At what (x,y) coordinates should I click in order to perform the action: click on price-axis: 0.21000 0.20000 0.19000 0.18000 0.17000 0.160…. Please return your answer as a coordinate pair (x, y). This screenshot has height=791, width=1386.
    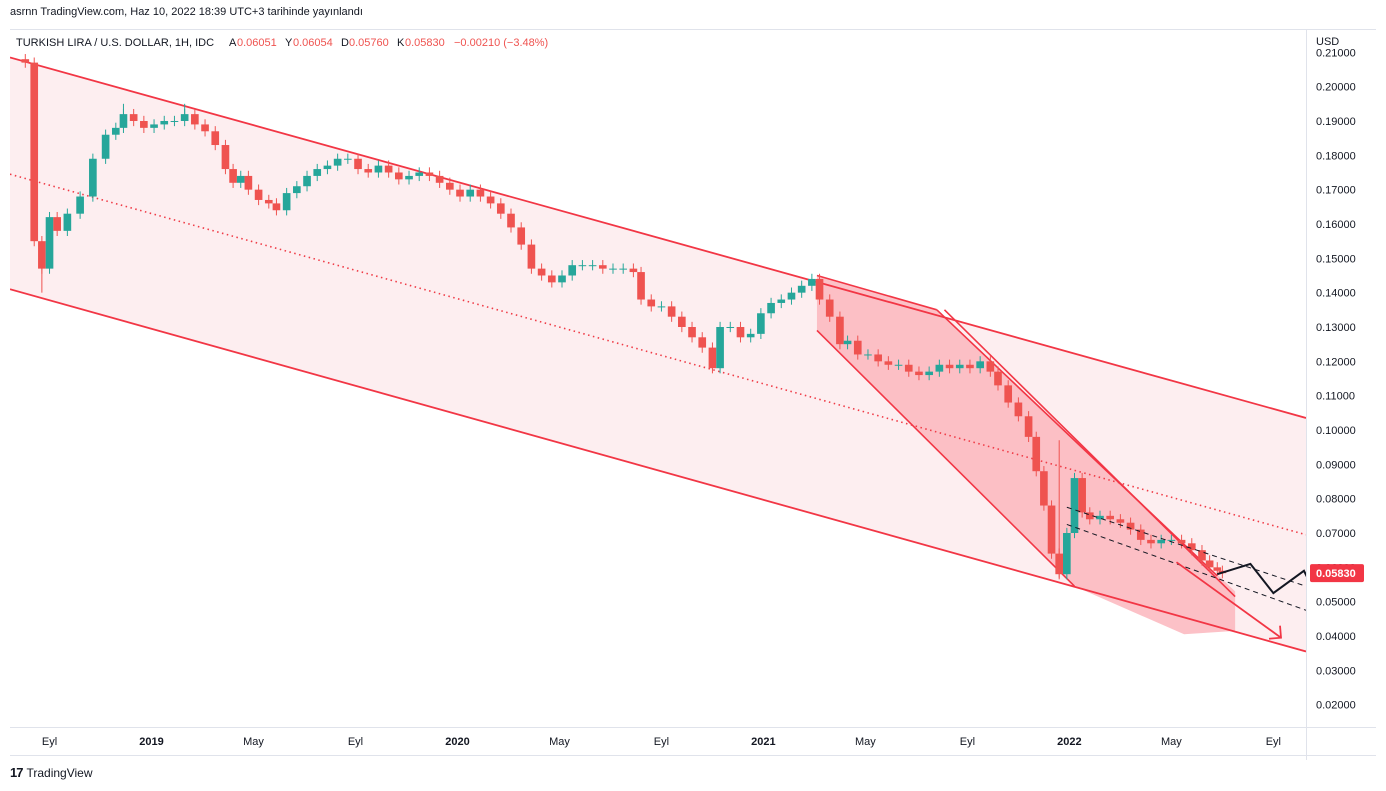
    Looking at the image, I should click on (1336, 379).